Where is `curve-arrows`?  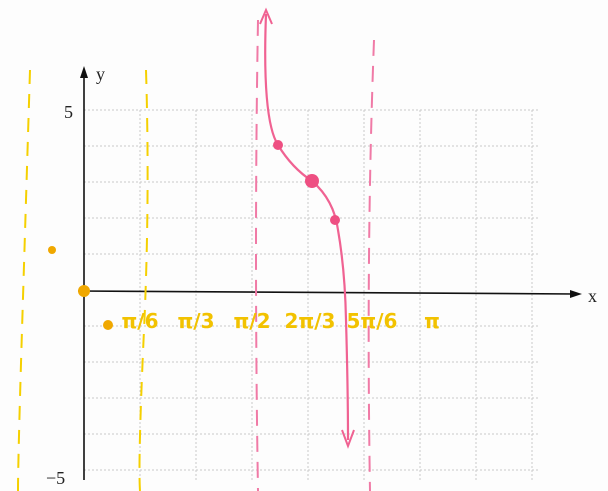 curve-arrows is located at coordinates (307, 228).